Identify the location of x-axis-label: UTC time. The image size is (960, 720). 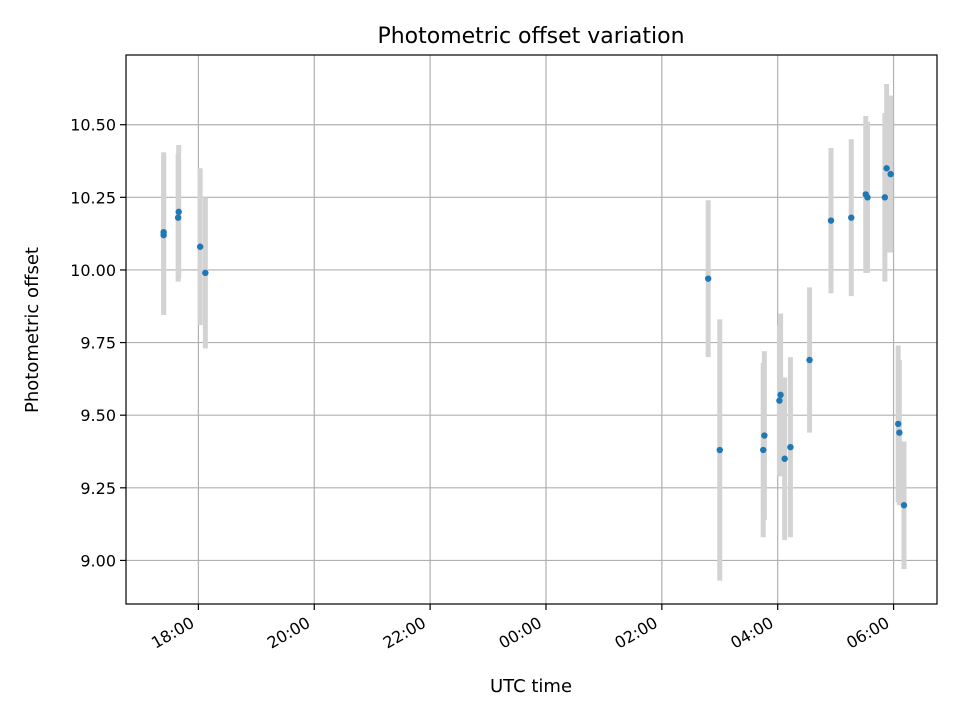
(531, 686).